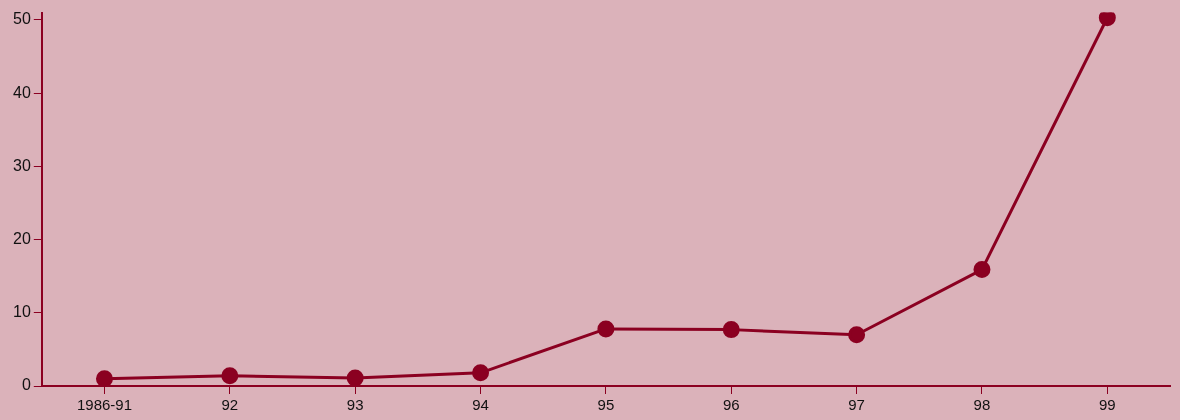  I want to click on x-tick-label: 1986-91, so click(104, 405).